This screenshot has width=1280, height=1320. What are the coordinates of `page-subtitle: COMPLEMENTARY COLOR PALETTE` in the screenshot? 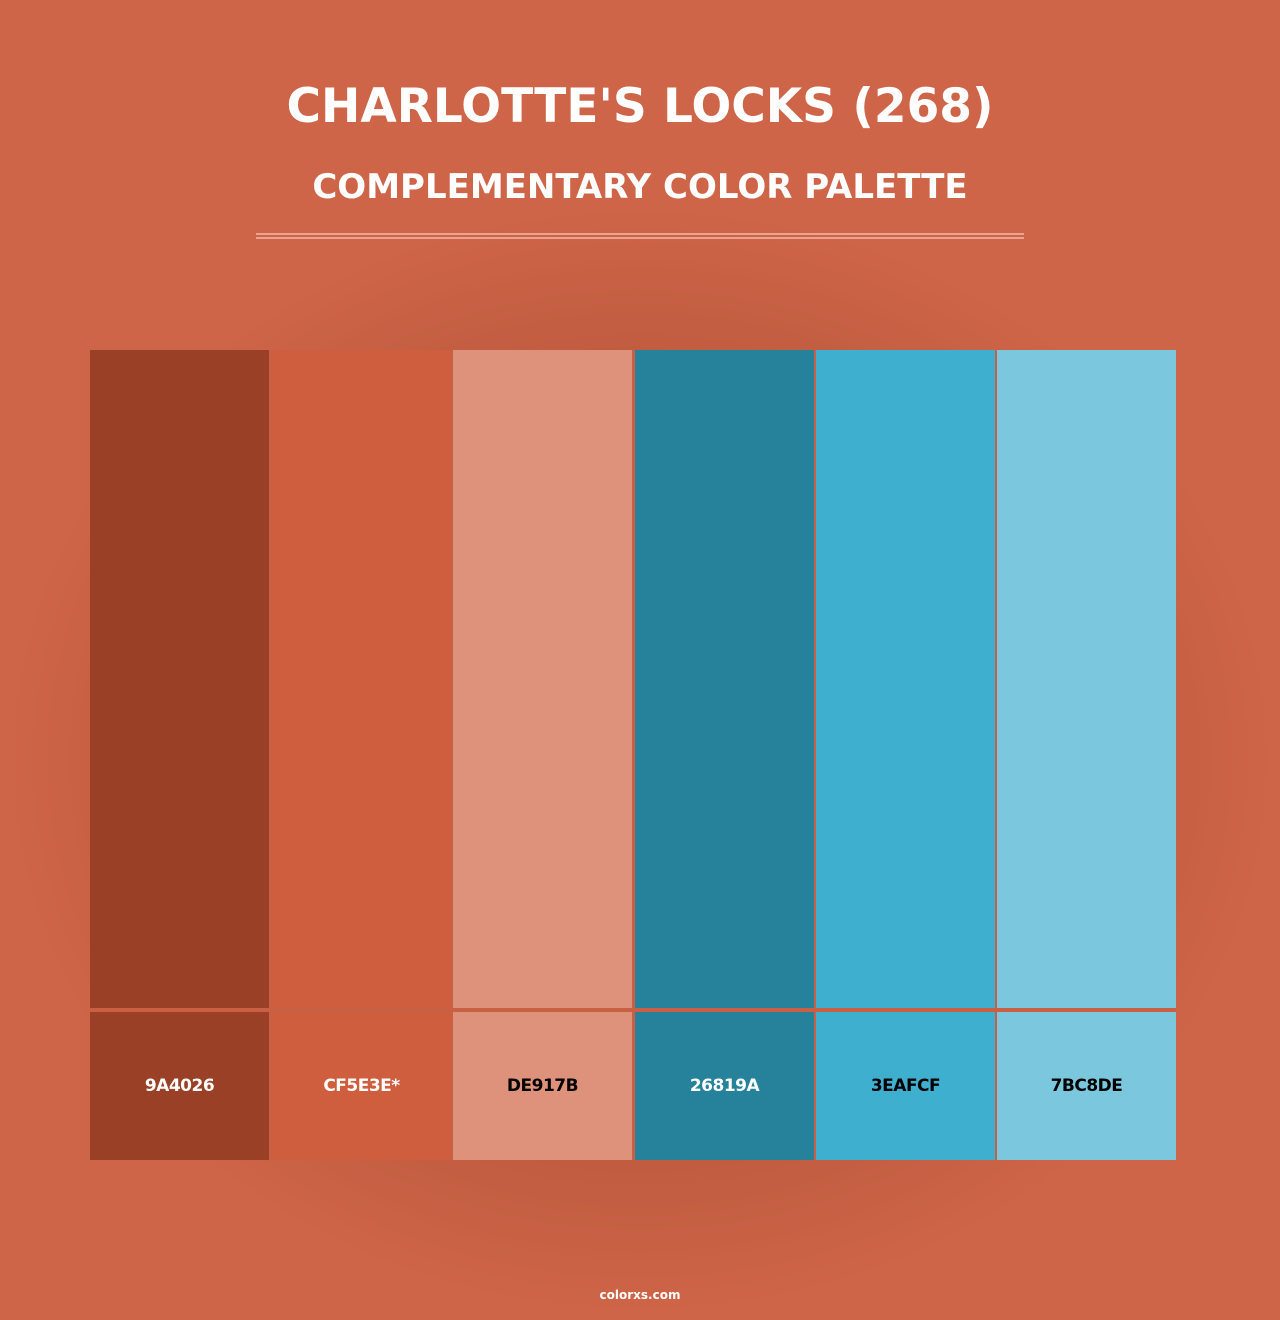 It's located at (640, 187).